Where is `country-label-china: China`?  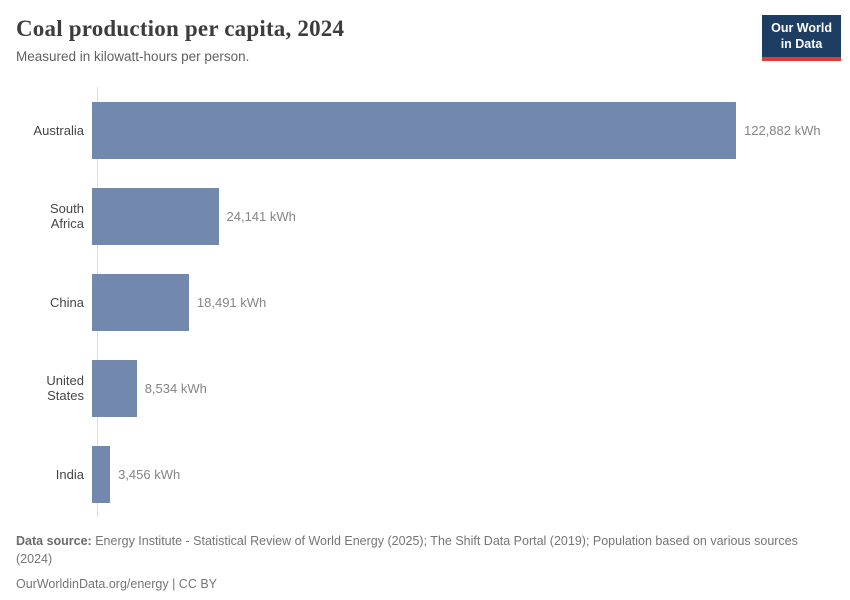
country-label-china: China is located at coordinates (67, 302).